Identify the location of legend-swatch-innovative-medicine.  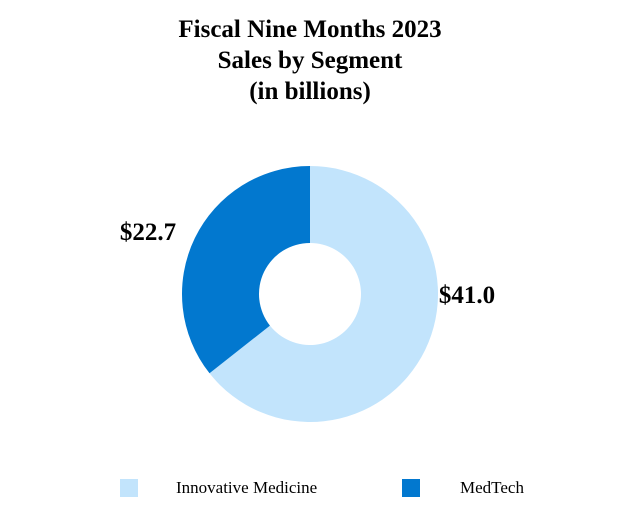
(129, 488).